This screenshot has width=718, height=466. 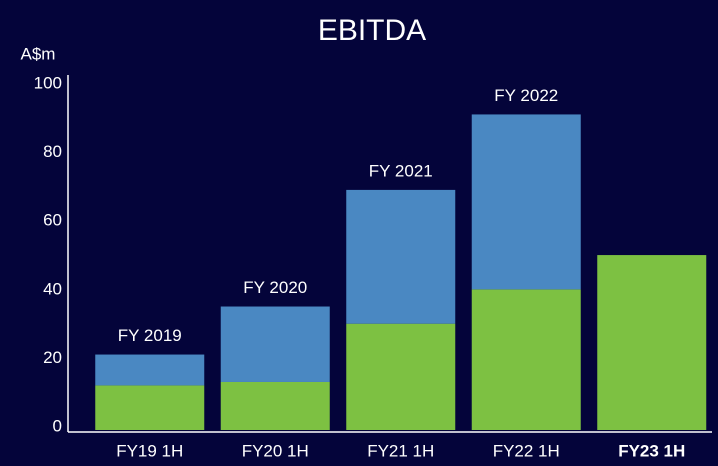 I want to click on x-tick-label: FY21 1H, so click(x=400, y=450).